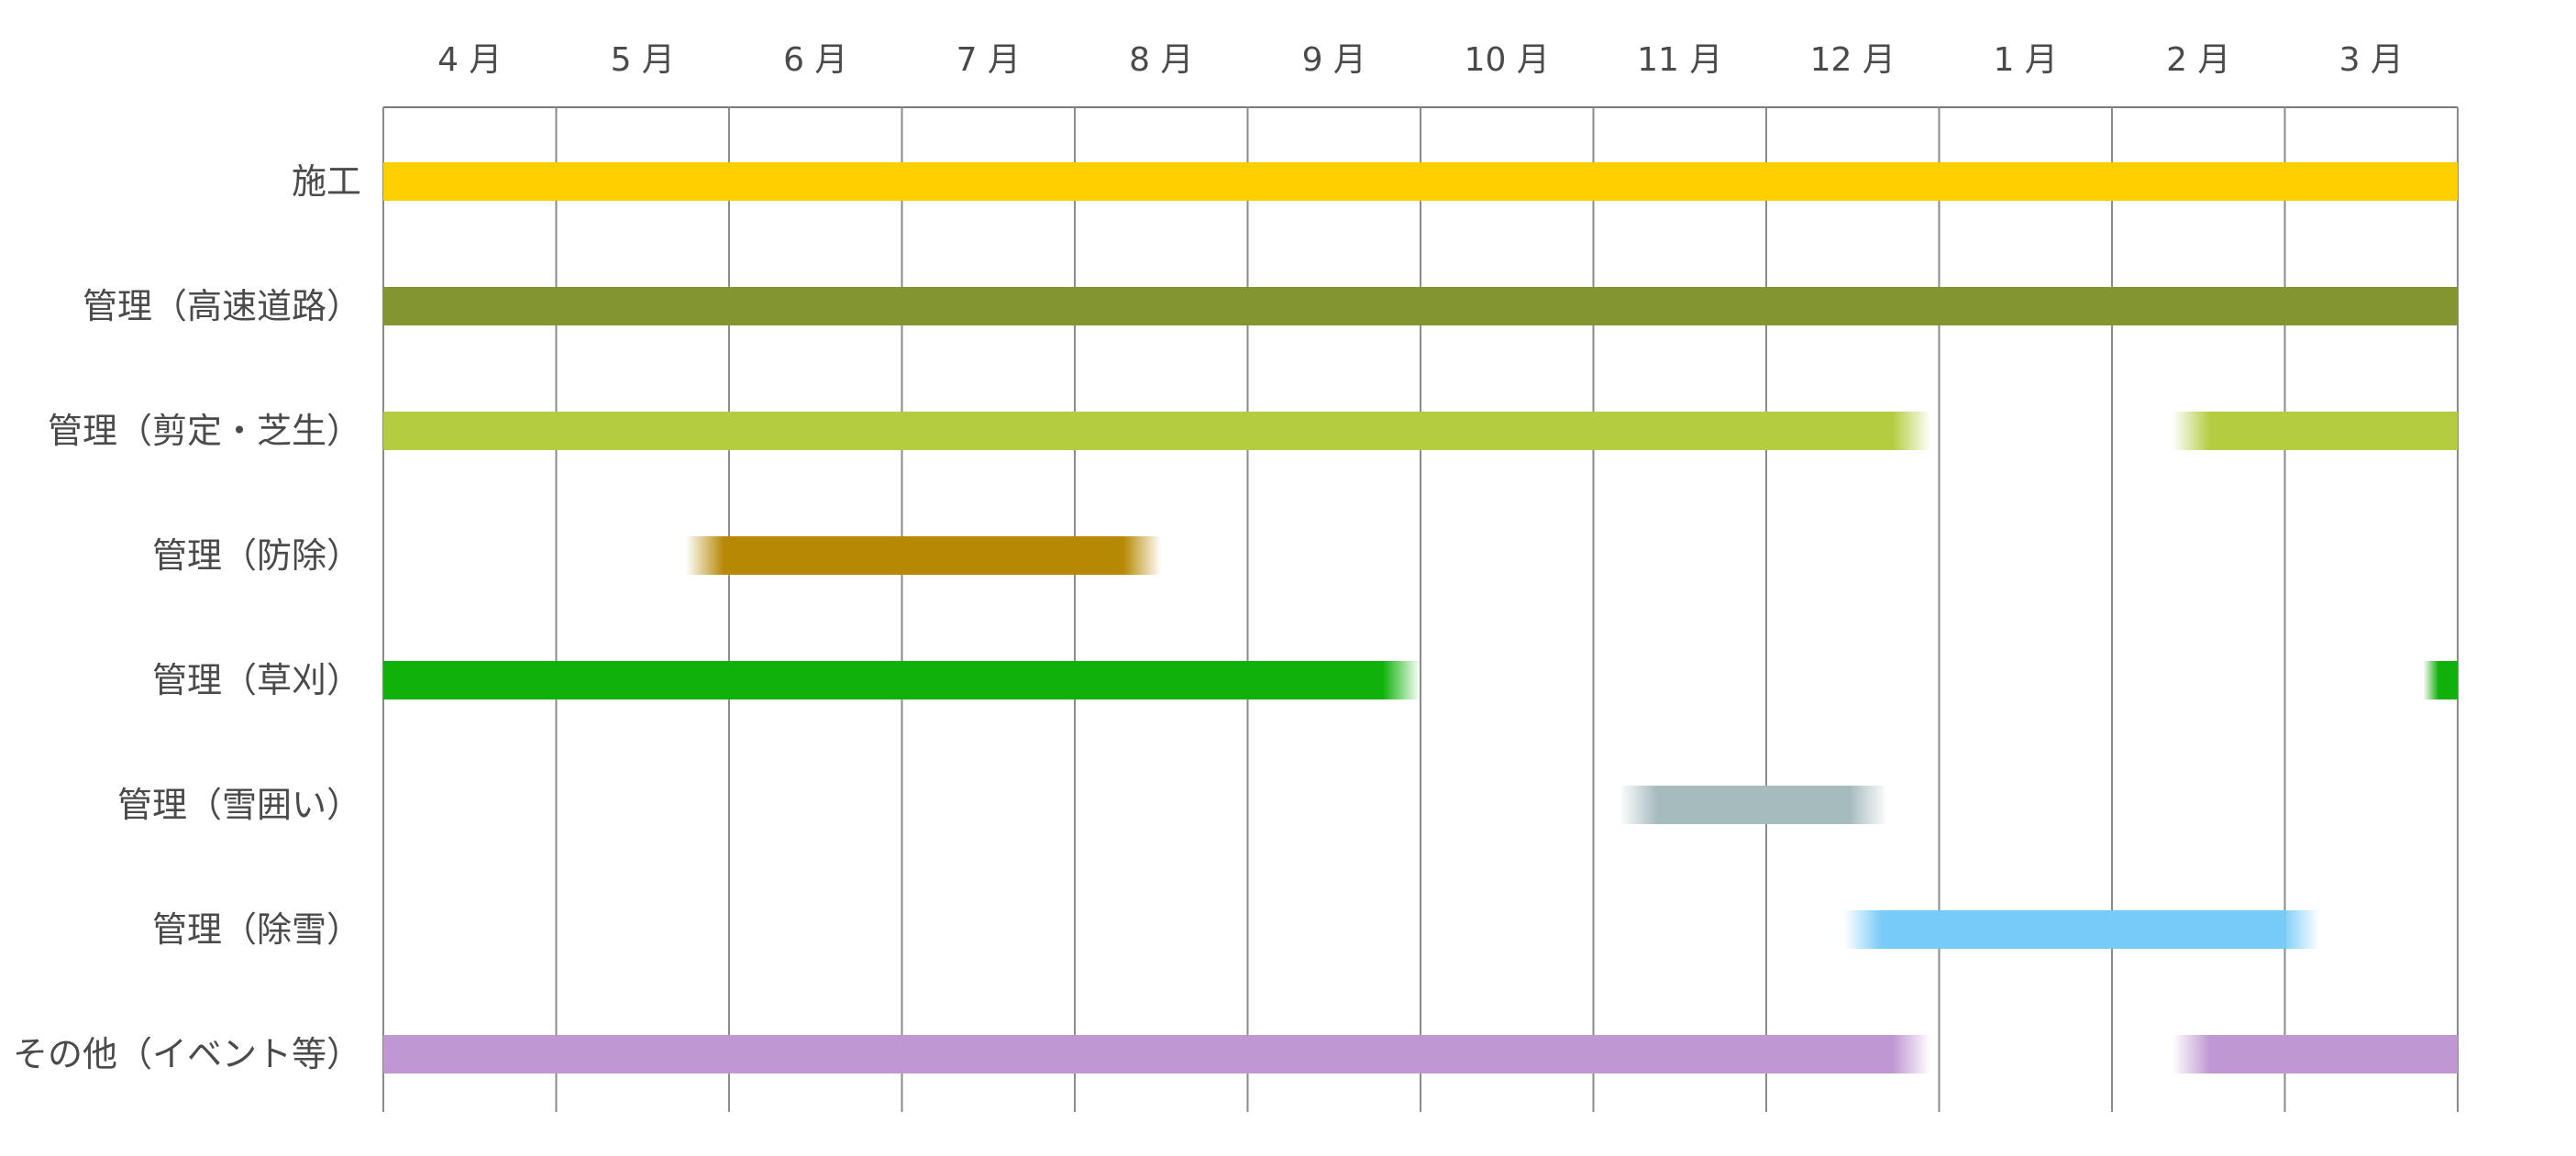 The height and width of the screenshot is (1156, 2576). Describe the element at coordinates (1420, 60) in the screenshot. I see `month-labels: 4 月 5 月 6 月 7 月 8 月 9 月 10 月 11 月 12 月 1 月 2 月 3 月` at that location.